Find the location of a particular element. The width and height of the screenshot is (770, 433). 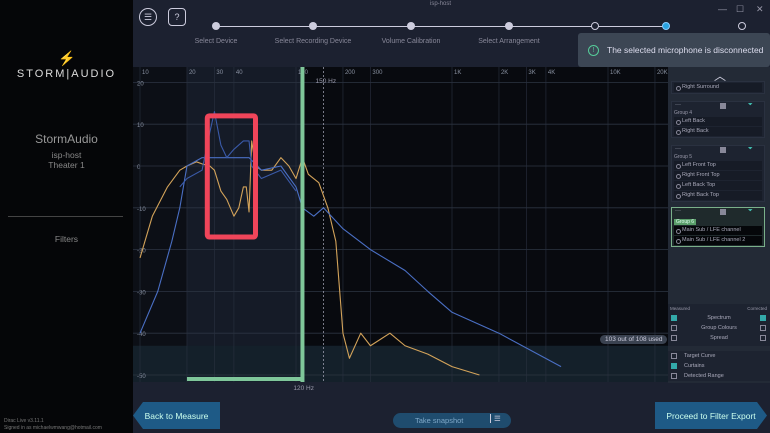

x-tick-label: 200 is located at coordinates (350, 73).